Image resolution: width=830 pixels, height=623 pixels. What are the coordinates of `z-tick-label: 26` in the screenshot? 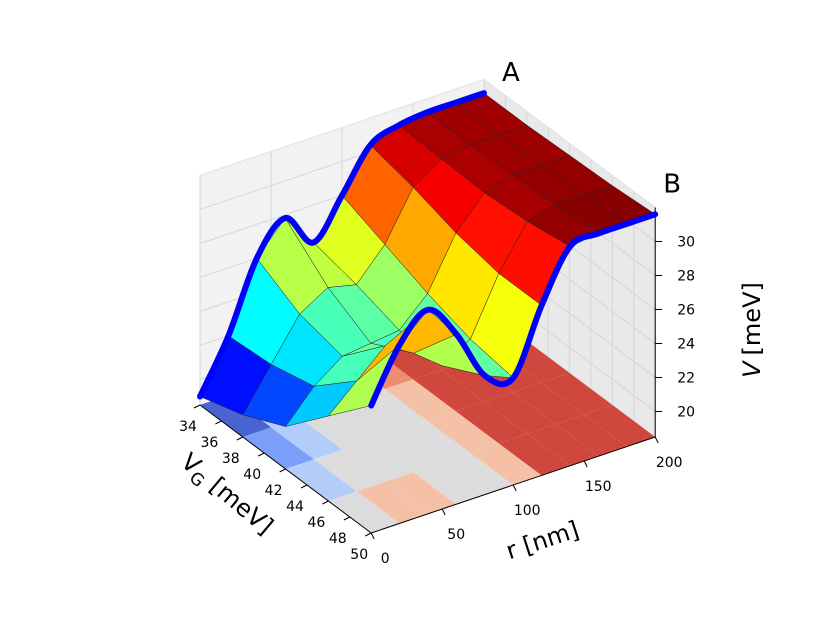 It's located at (686, 311).